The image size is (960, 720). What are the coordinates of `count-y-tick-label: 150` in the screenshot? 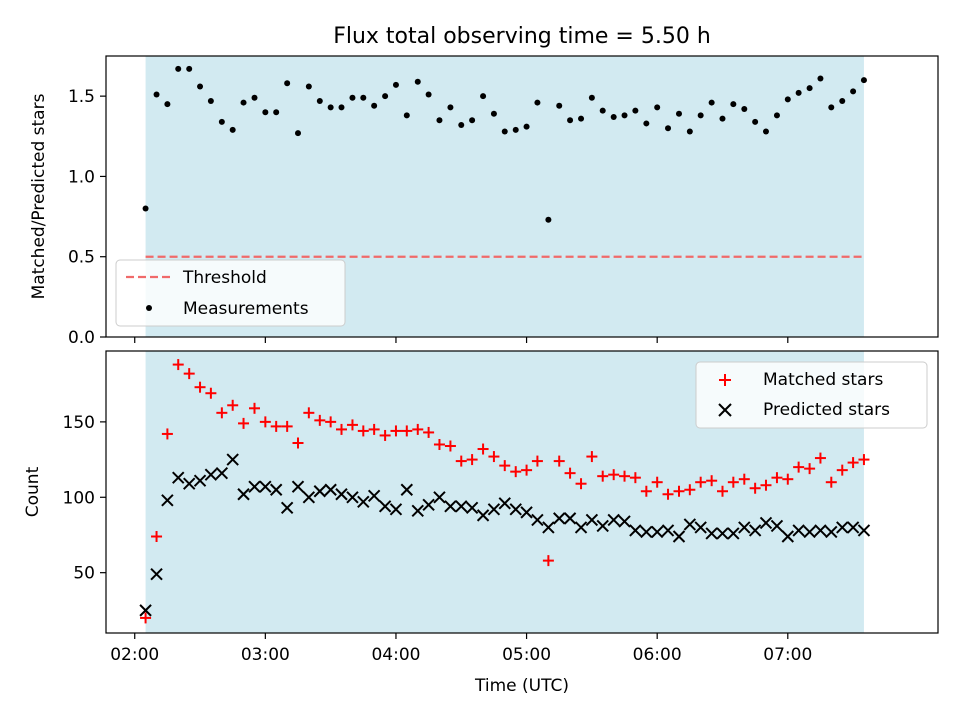 It's located at (79, 423).